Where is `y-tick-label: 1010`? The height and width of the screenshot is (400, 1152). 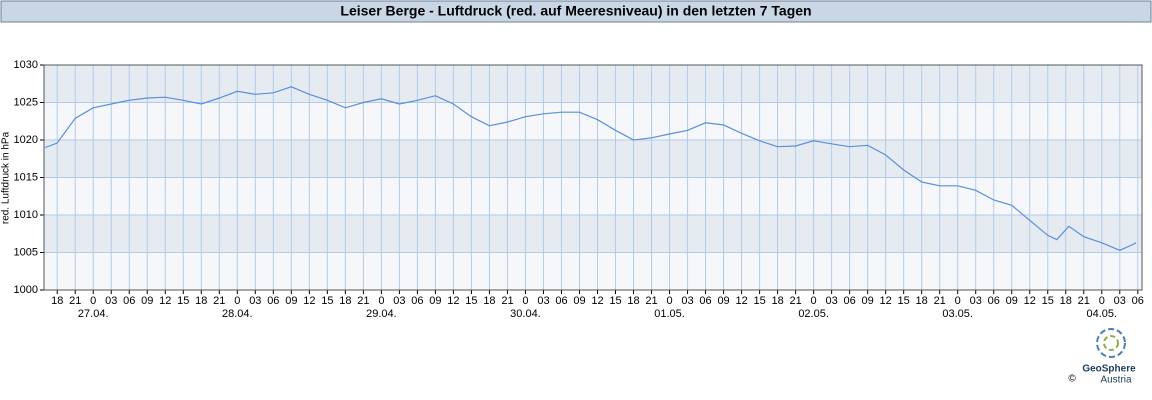
y-tick-label: 1010 is located at coordinates (26, 215).